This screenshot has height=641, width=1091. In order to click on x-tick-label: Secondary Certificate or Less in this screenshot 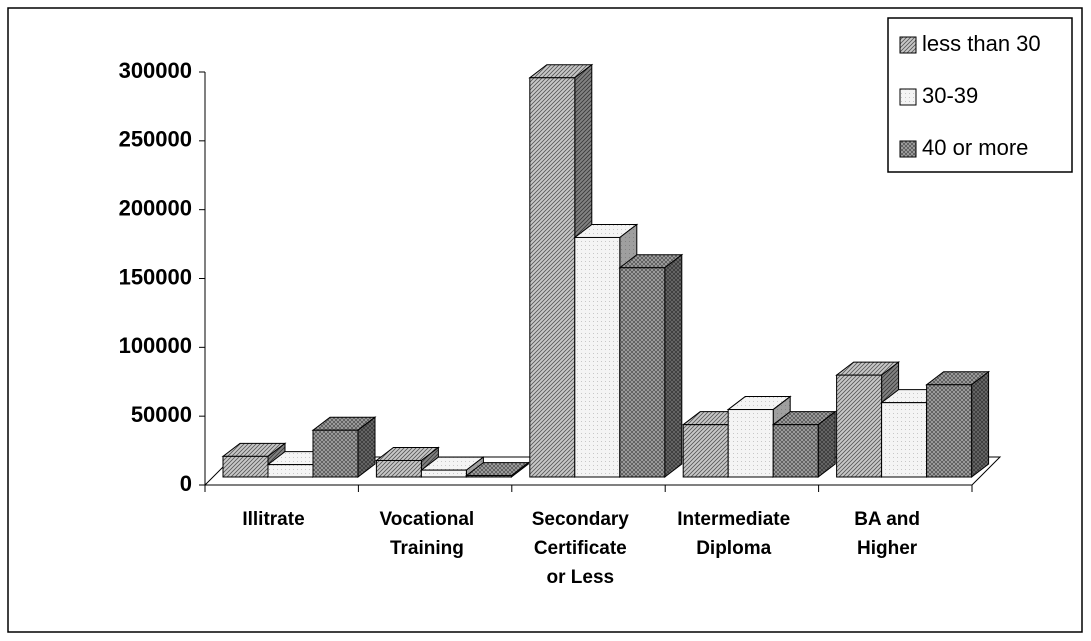, I will do `click(580, 548)`.